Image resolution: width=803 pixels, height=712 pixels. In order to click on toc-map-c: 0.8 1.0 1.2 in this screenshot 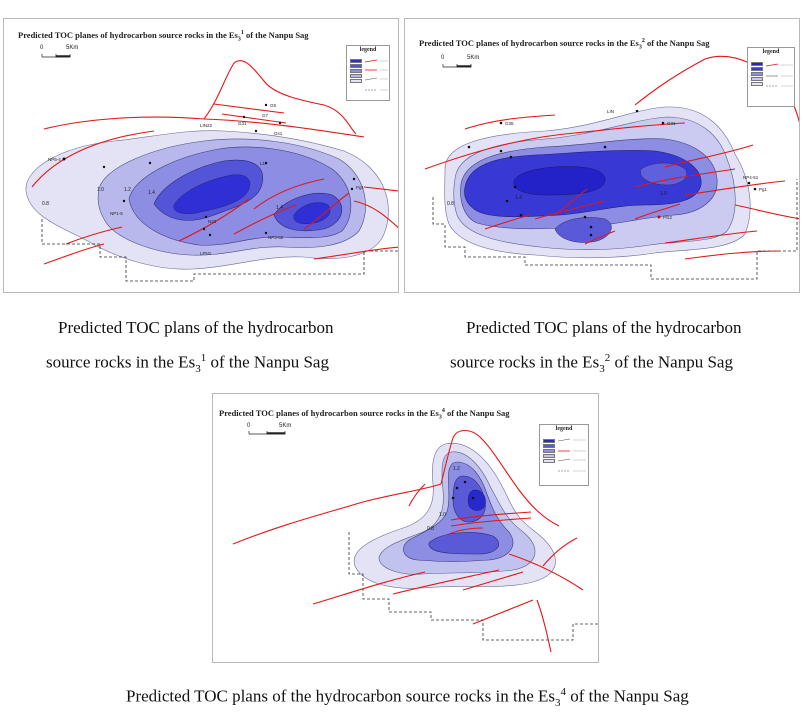, I will do `click(415, 541)`.